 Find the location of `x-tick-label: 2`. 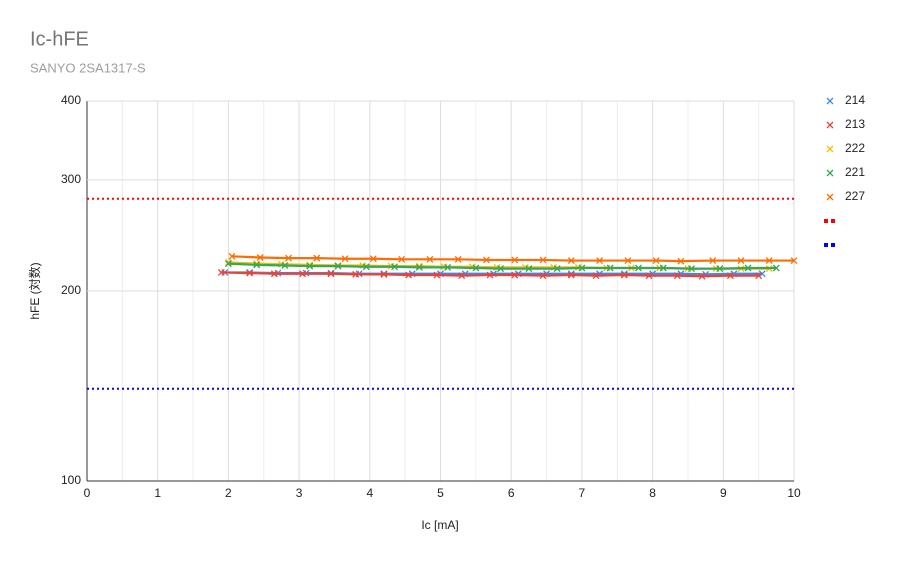

x-tick-label: 2 is located at coordinates (228, 493).